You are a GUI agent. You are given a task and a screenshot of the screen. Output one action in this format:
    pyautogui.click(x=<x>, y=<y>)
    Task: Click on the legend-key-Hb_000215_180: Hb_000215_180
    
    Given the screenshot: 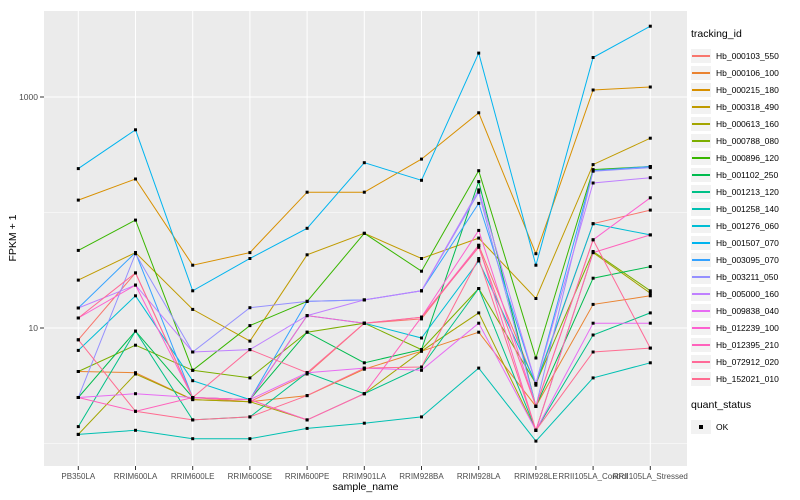 What is the action you would take?
    pyautogui.click(x=745, y=89)
    